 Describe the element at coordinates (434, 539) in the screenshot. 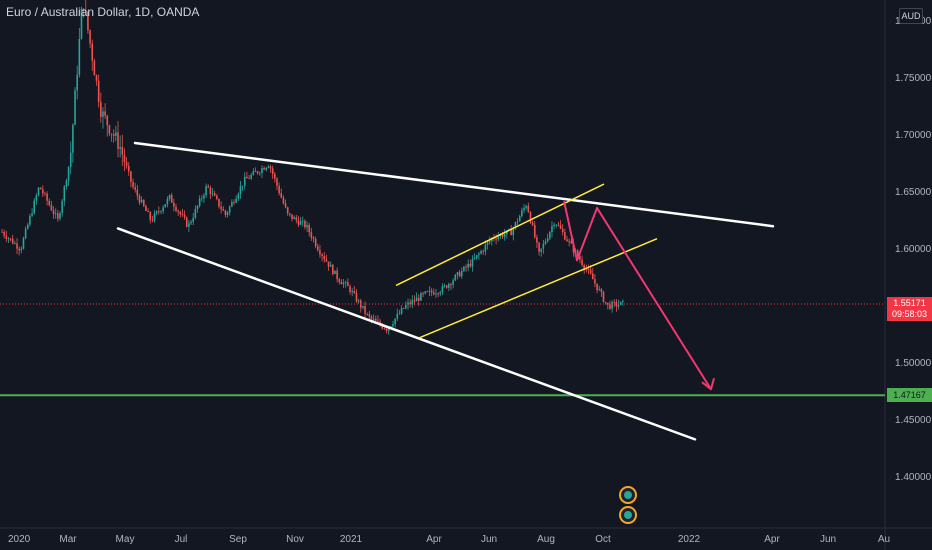

I see `x-tick-label: Apr` at that location.